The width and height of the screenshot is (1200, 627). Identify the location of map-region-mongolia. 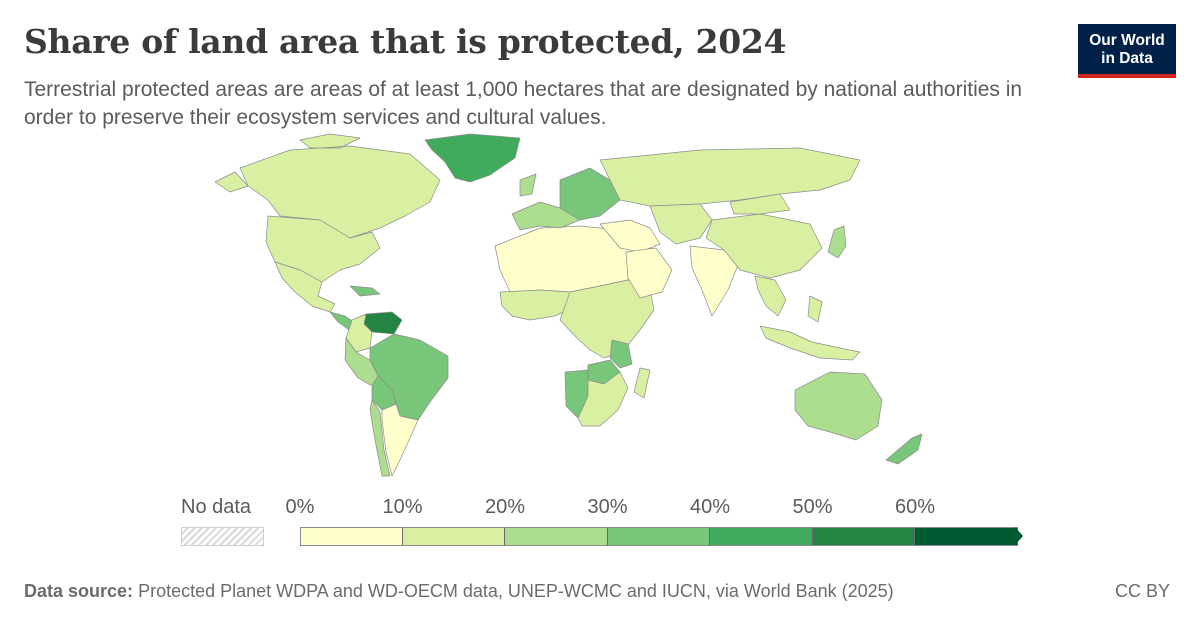
(760, 204).